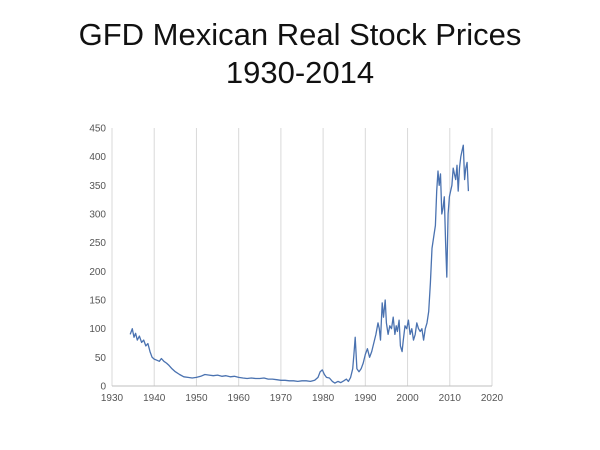 This screenshot has width=600, height=450. Describe the element at coordinates (281, 398) in the screenshot. I see `x-tick-label: 1970` at that location.